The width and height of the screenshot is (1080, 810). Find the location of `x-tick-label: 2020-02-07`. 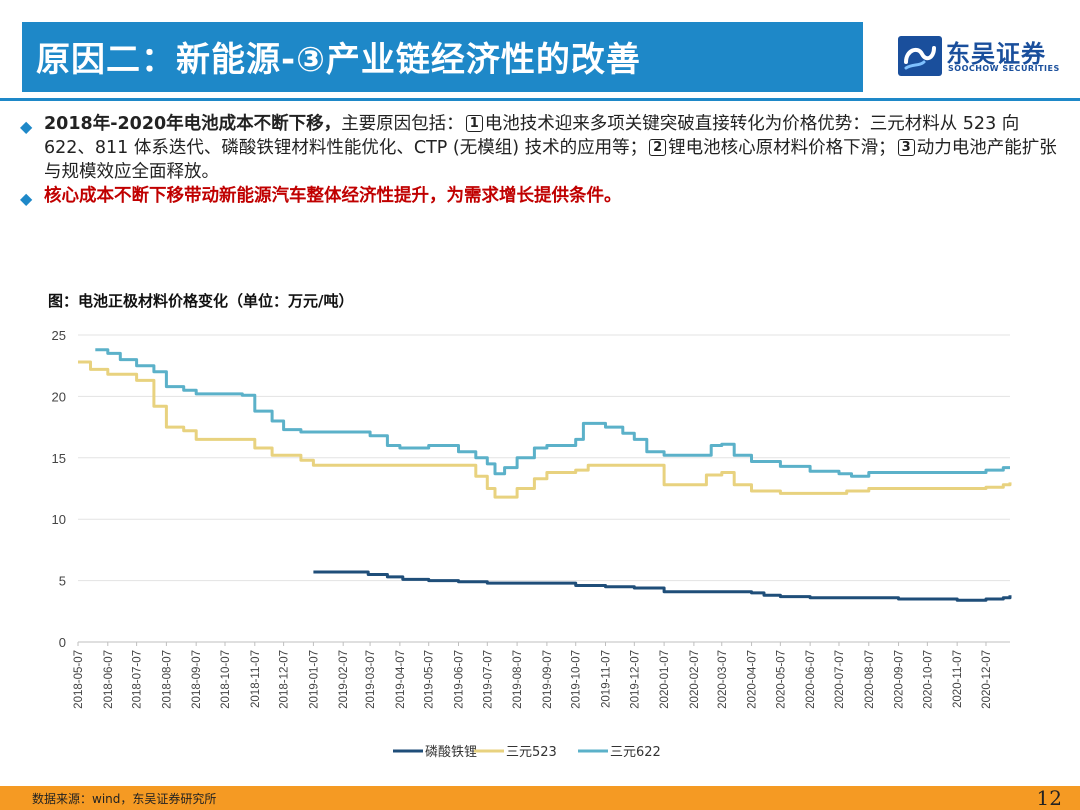

x-tick-label: 2020-02-07 is located at coordinates (695, 679).